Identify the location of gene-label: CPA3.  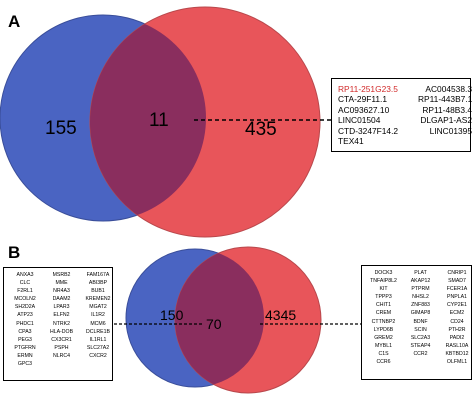
(25, 331).